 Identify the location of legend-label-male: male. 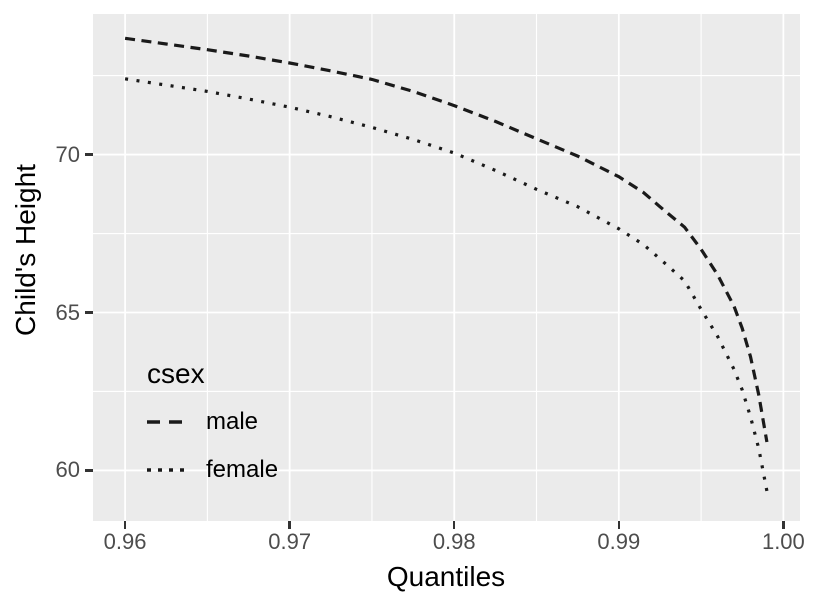
(232, 421).